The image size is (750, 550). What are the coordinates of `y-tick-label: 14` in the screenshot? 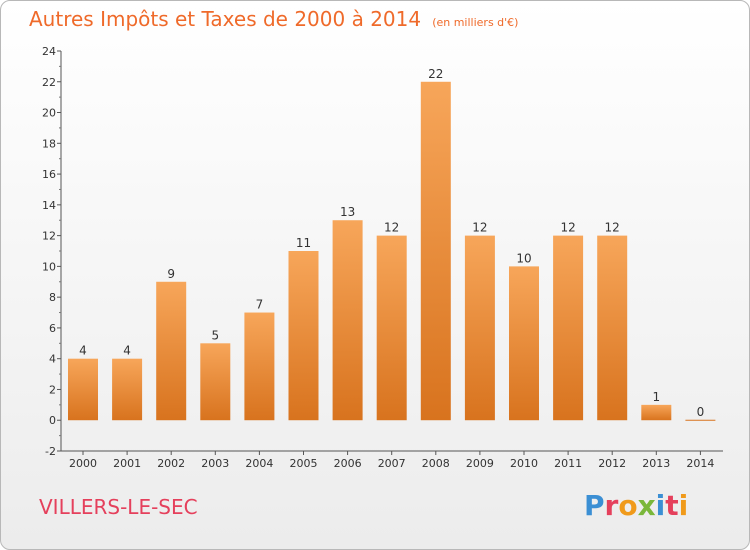 It's located at (49, 205).